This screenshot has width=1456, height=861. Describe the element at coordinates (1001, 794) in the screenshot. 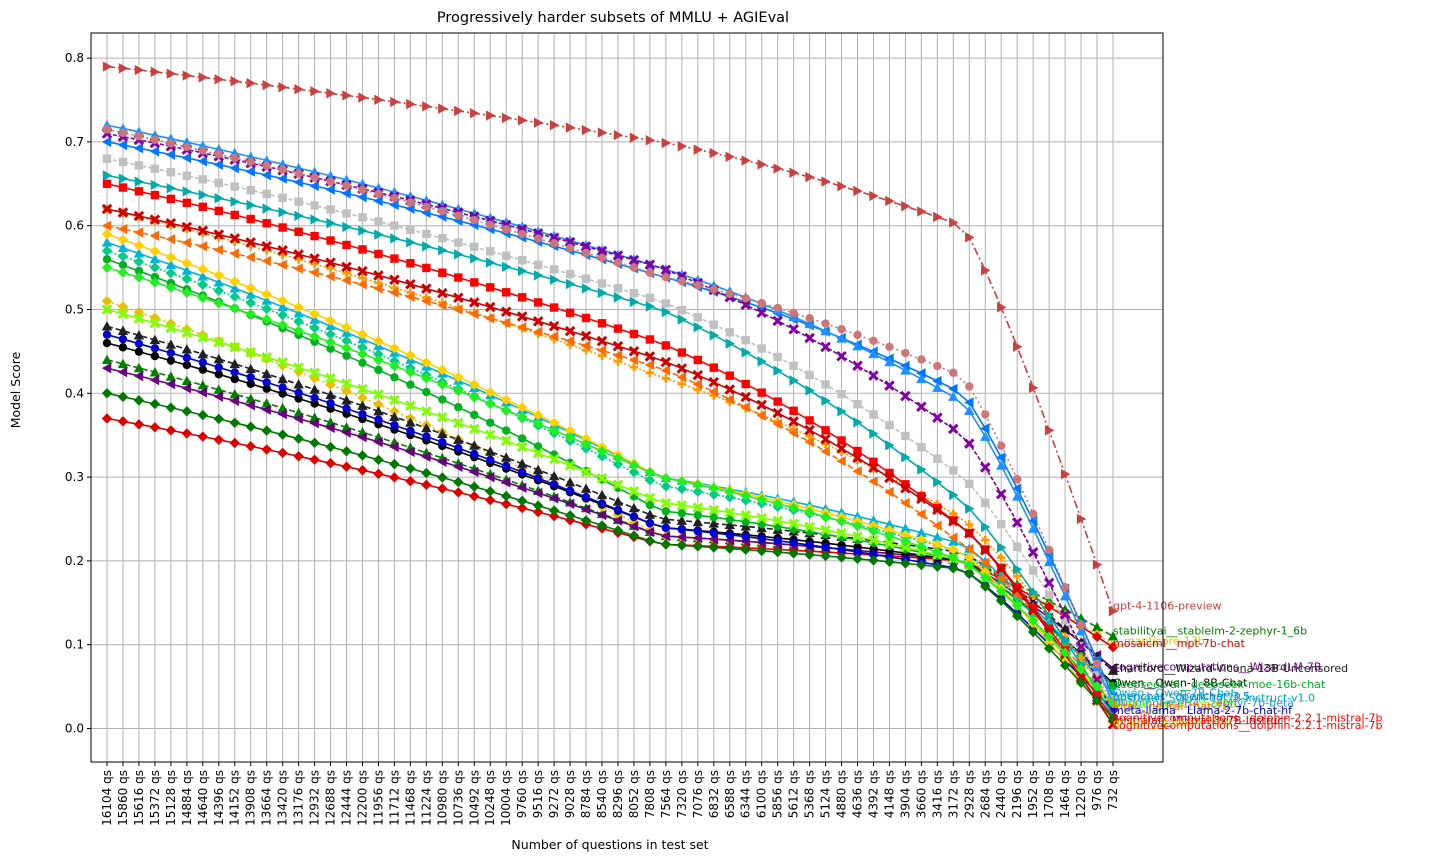

I see `x-tick-label: 2440 qs` at that location.